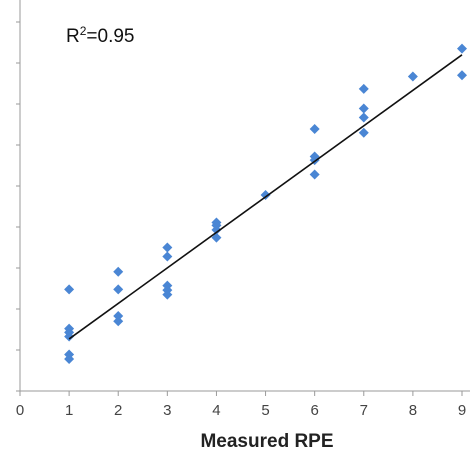 This screenshot has height=474, width=474. Describe the element at coordinates (216, 410) in the screenshot. I see `x-tick-label-4: 4` at that location.